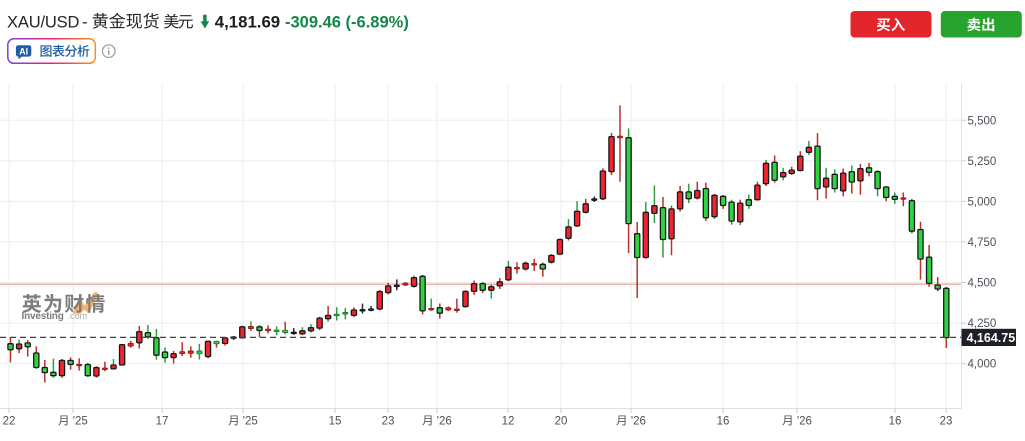 The image size is (1025, 441). I want to click on svg-text: 4,250, so click(982, 324).